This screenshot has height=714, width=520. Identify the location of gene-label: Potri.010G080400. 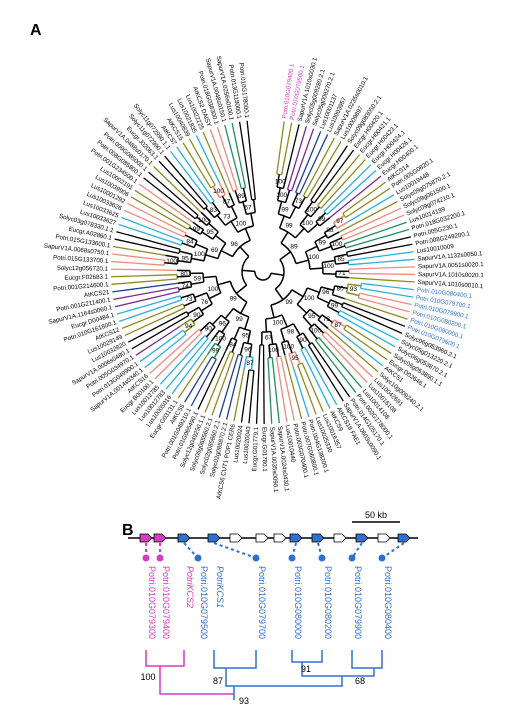
(388, 602).